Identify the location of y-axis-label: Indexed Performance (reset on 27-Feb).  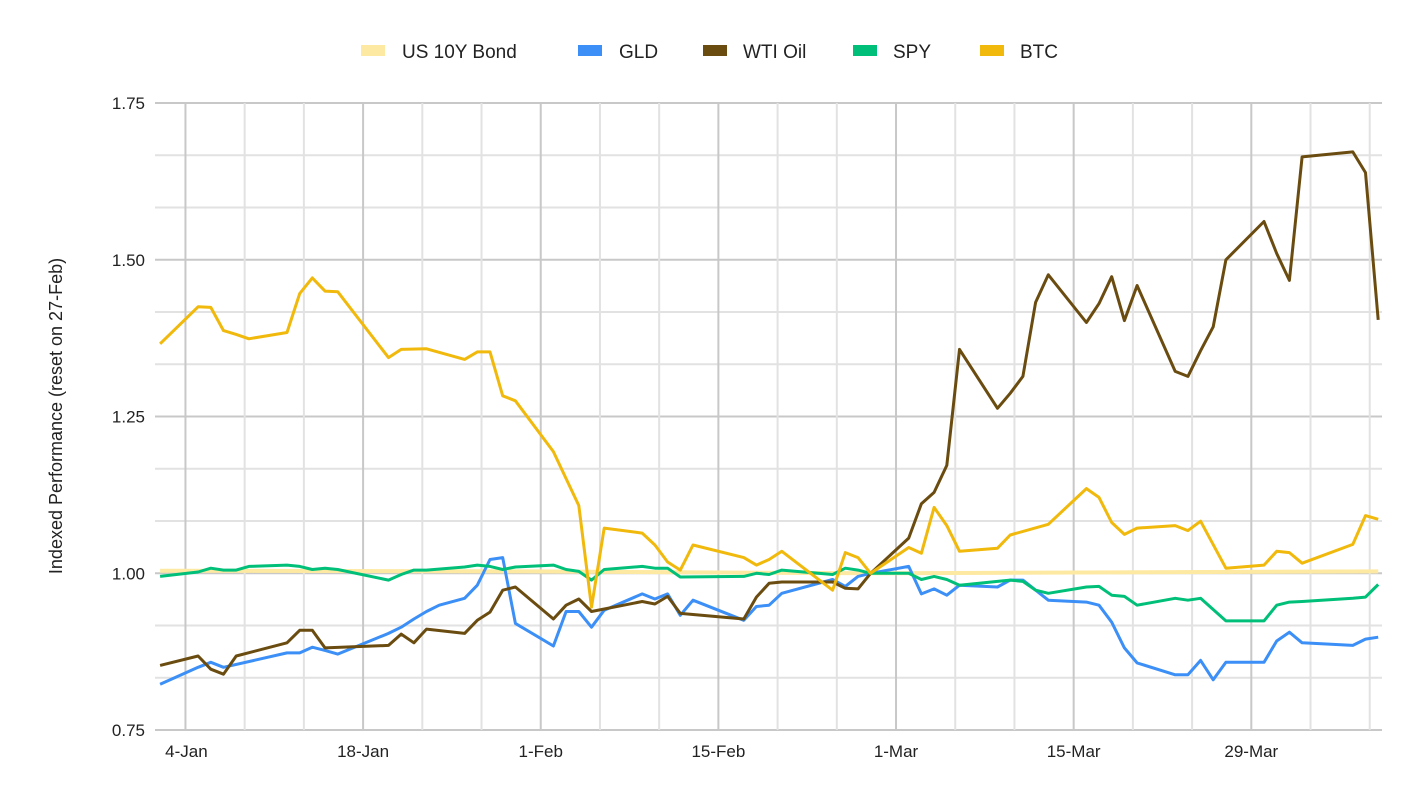
(56, 416).